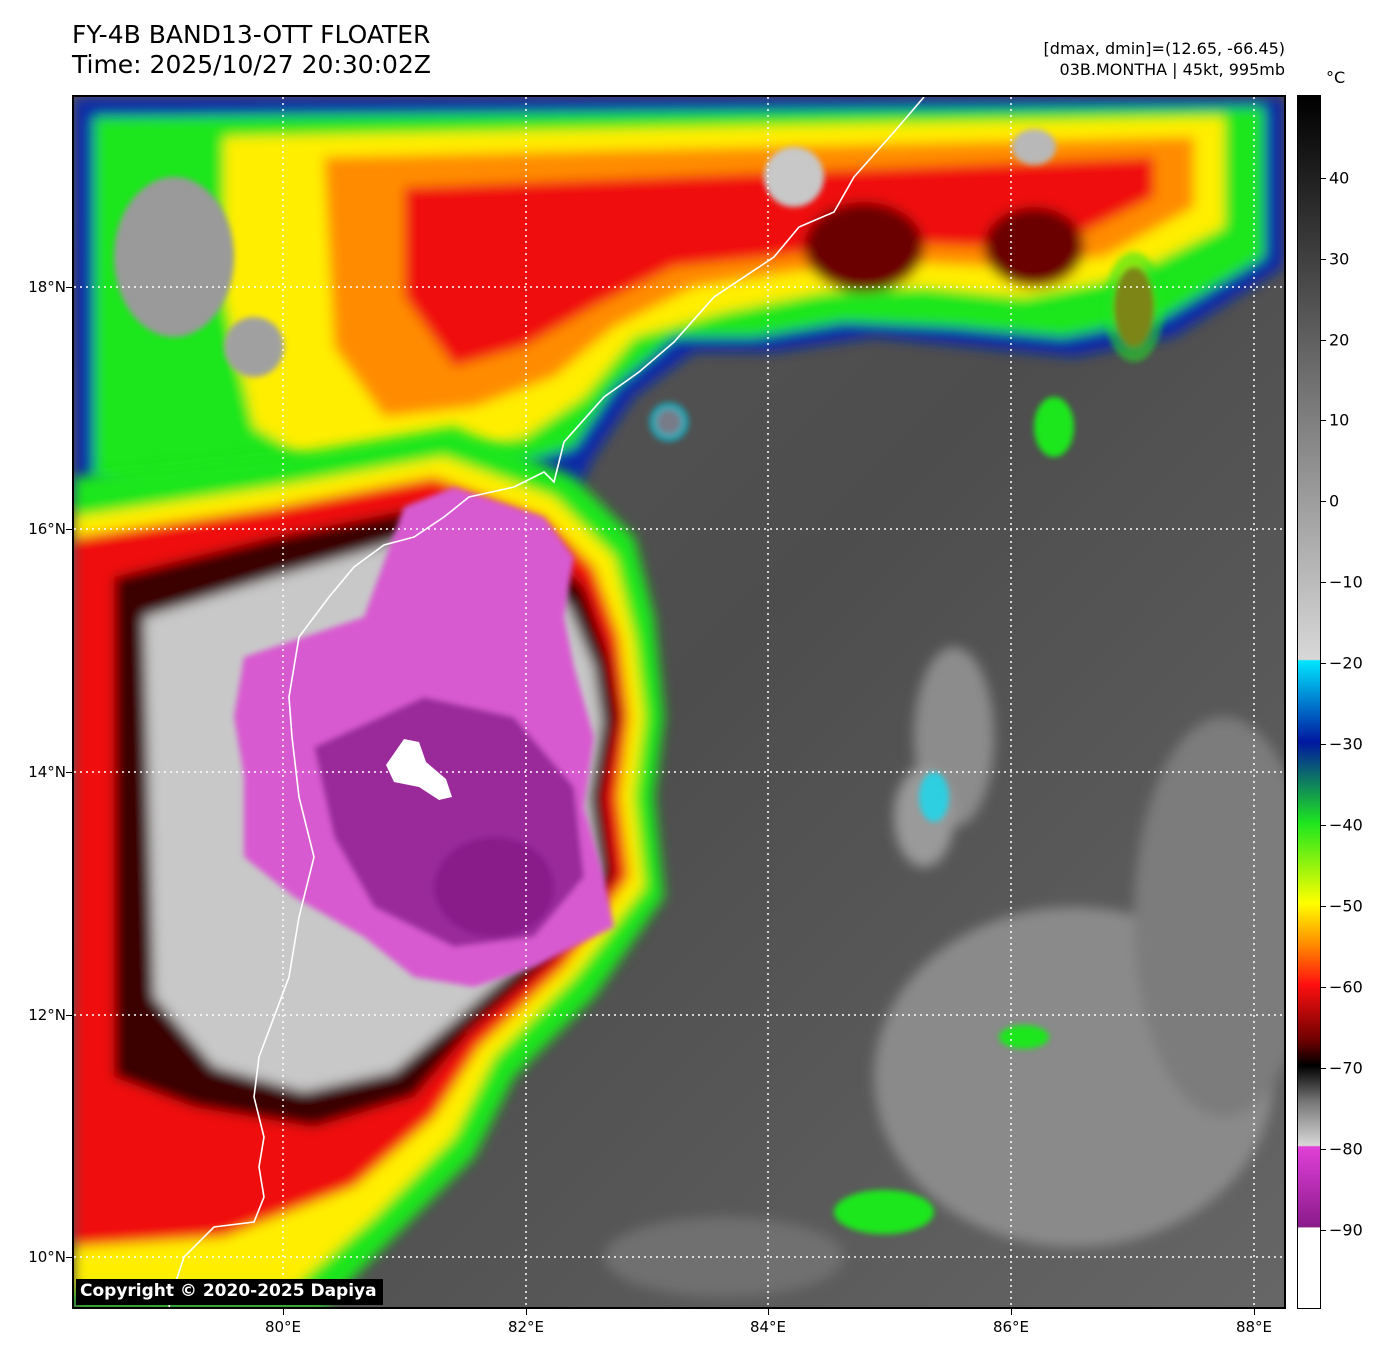 The image size is (1390, 1359). I want to click on central-dense-overcast, so click(424, 737).